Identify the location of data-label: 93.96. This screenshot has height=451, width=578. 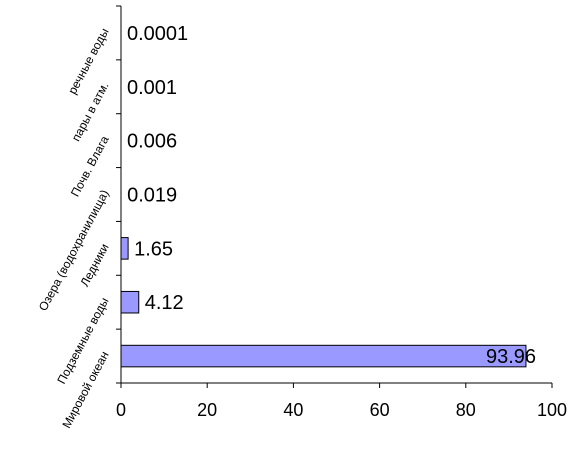
(511, 357).